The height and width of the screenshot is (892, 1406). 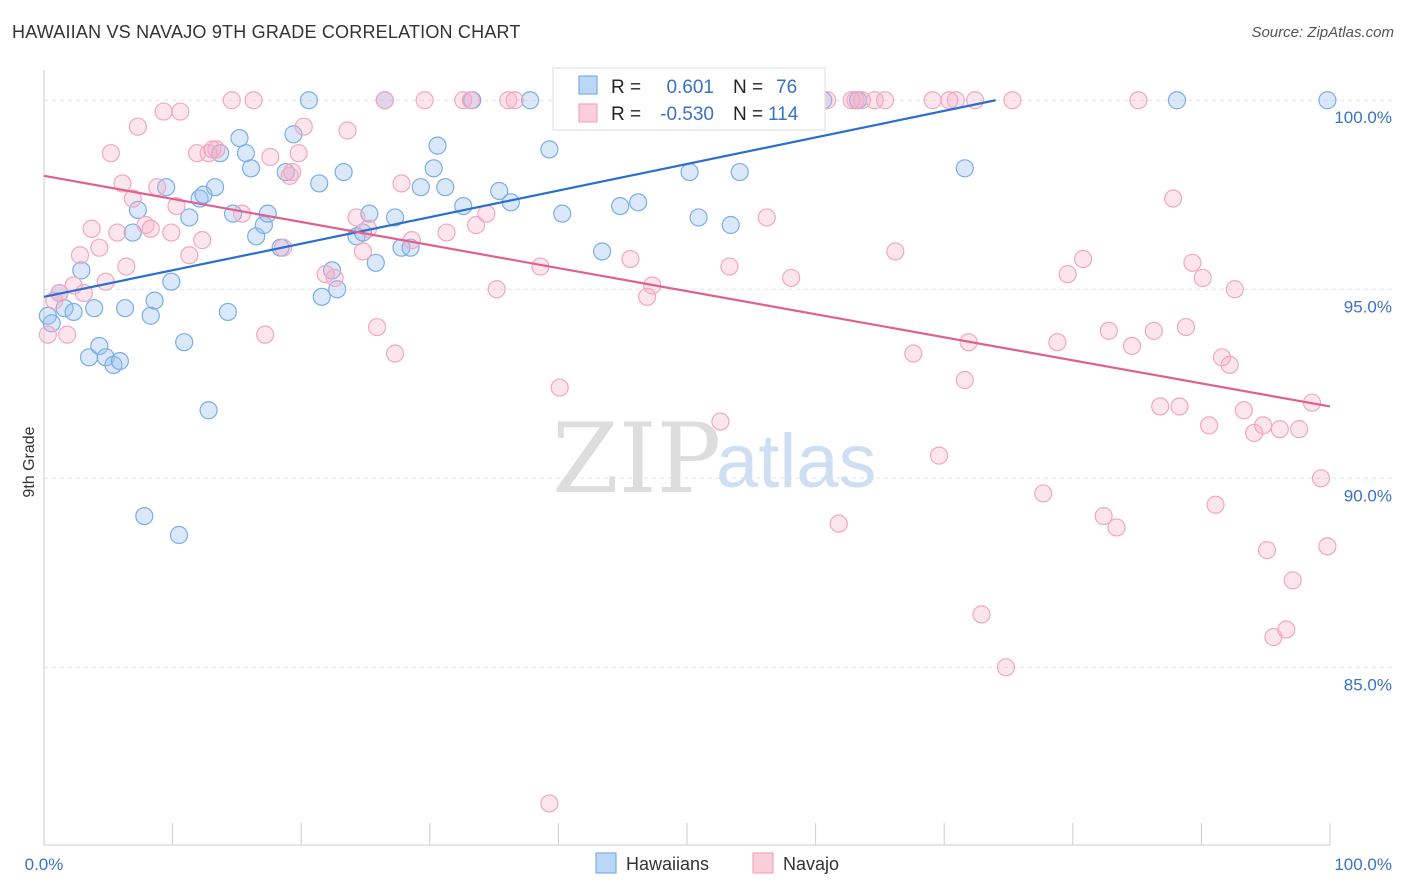 What do you see at coordinates (748, 87) in the screenshot?
I see `hawaiians-n-label: N =` at bounding box center [748, 87].